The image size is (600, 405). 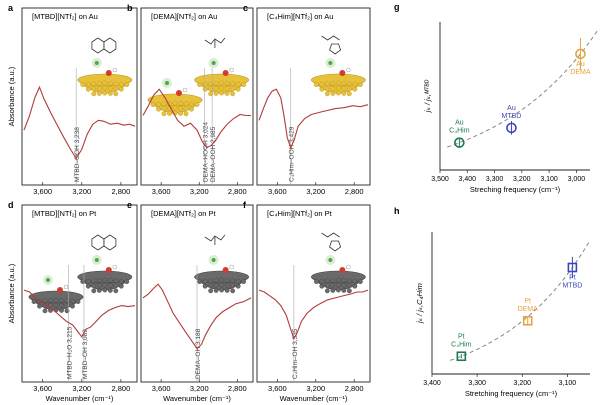 What do you see at coordinates (213, 154) in the screenshot?
I see `peak-label: DEMA–OOH 2,985` at bounding box center [213, 154].